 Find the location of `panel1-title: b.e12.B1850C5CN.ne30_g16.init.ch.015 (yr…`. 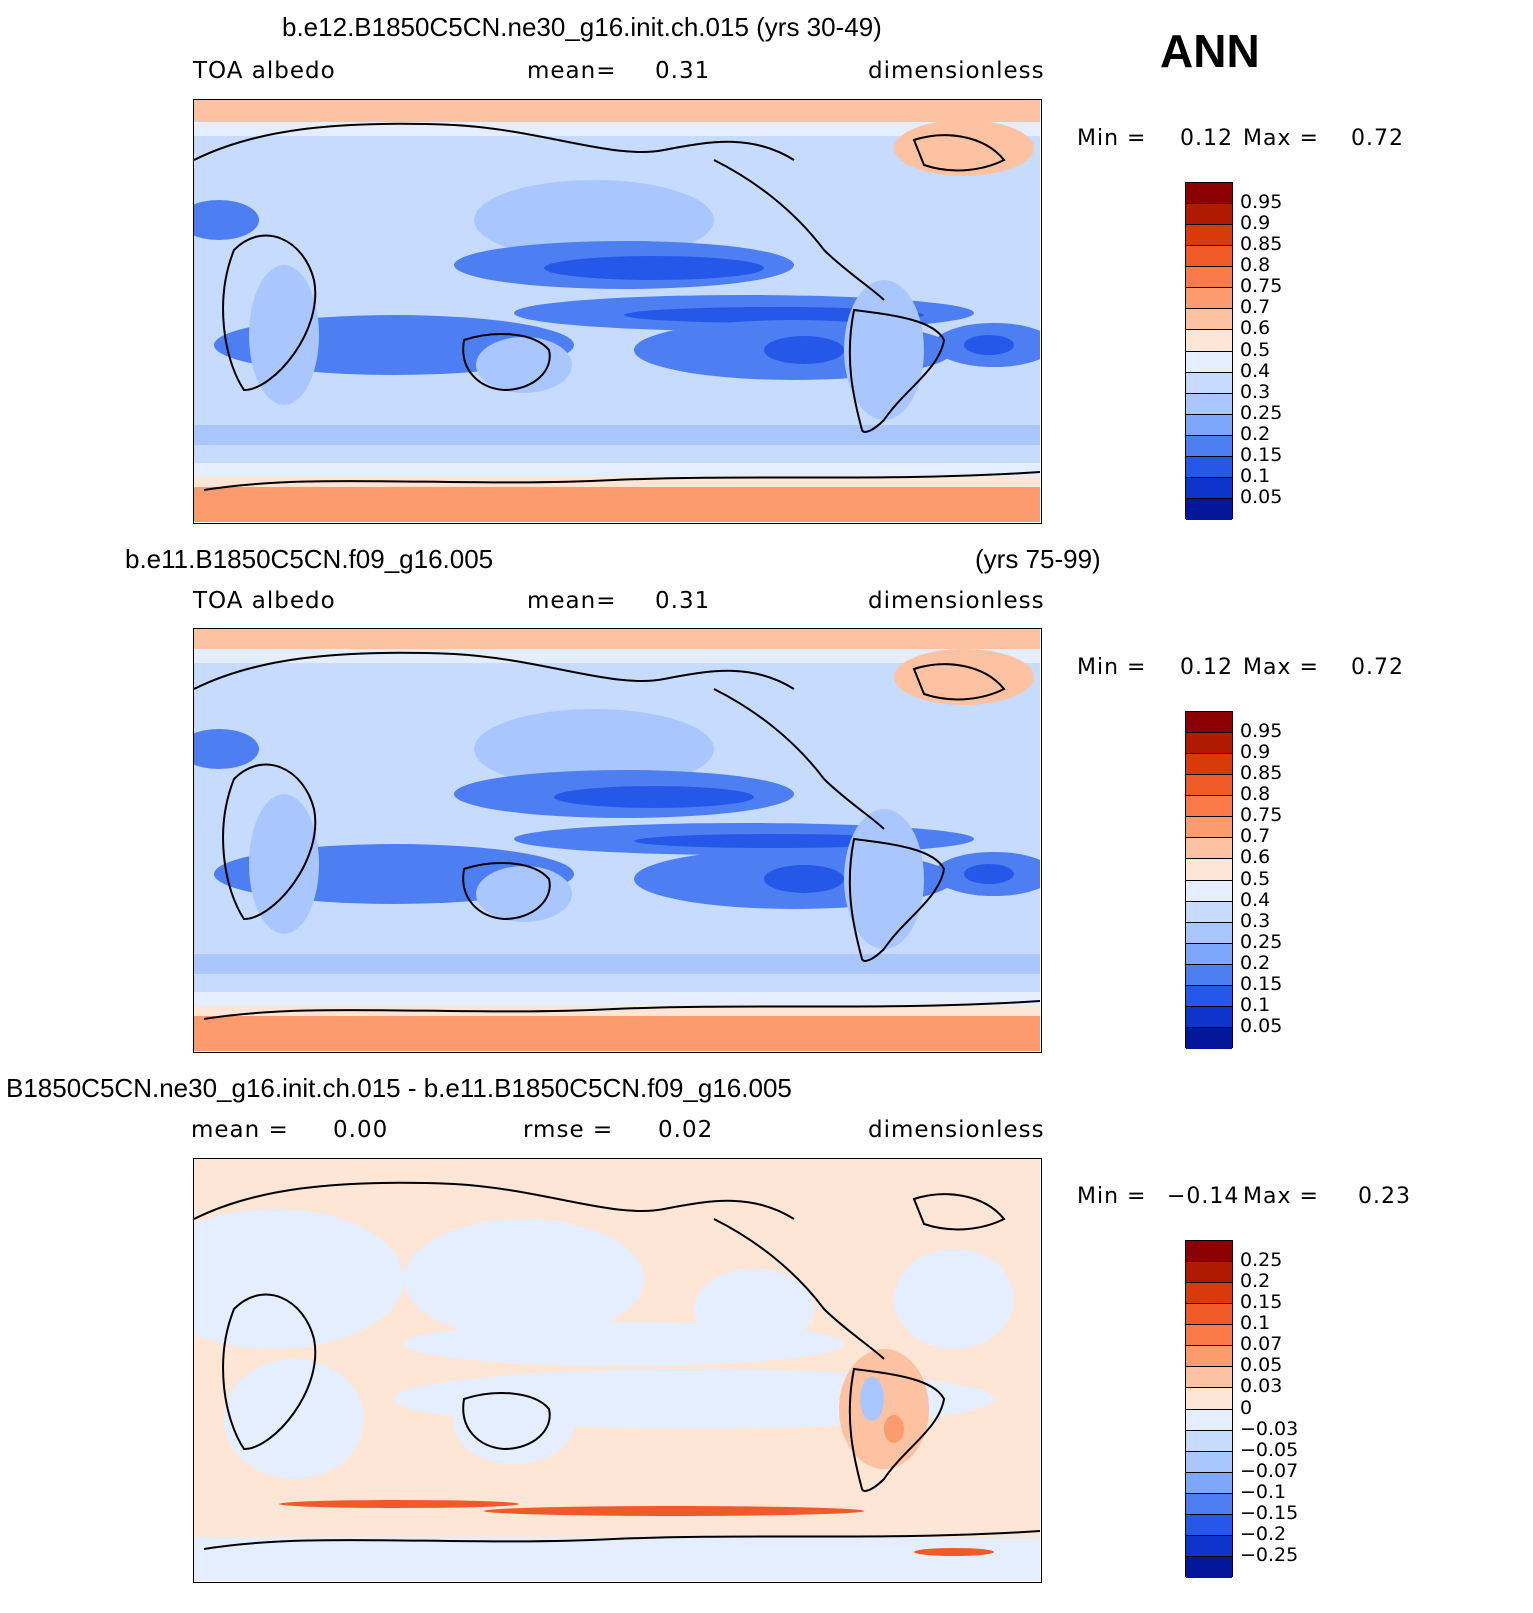

panel1-title: b.e12.B1850C5CN.ne30_g16.init.ch.015 (yr… is located at coordinates (582, 27).